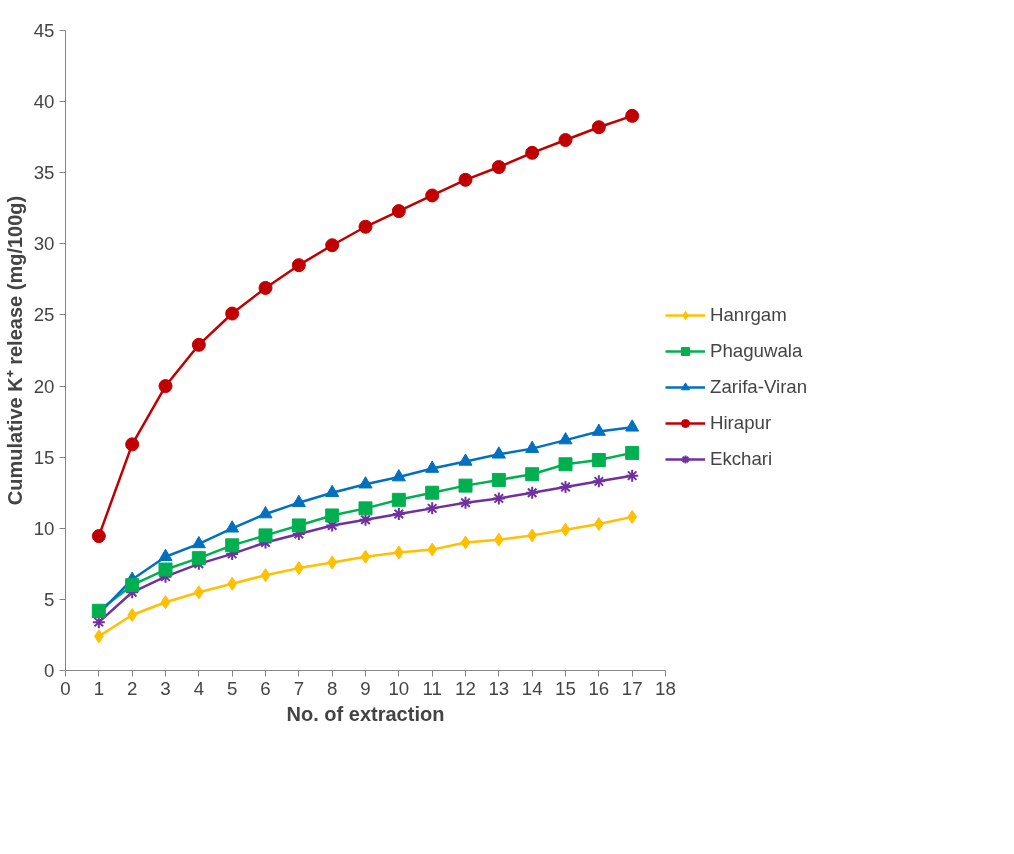 The width and height of the screenshot is (1014, 854). What do you see at coordinates (99, 688) in the screenshot?
I see `x-tick-label: 1` at bounding box center [99, 688].